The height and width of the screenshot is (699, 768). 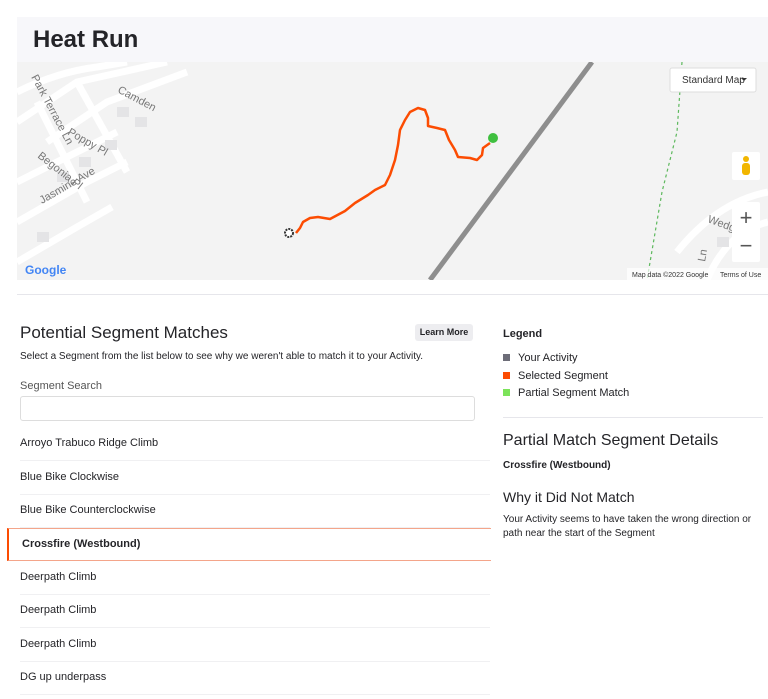 What do you see at coordinates (670, 275) in the screenshot?
I see `attribution: Map data ©2022 Google` at bounding box center [670, 275].